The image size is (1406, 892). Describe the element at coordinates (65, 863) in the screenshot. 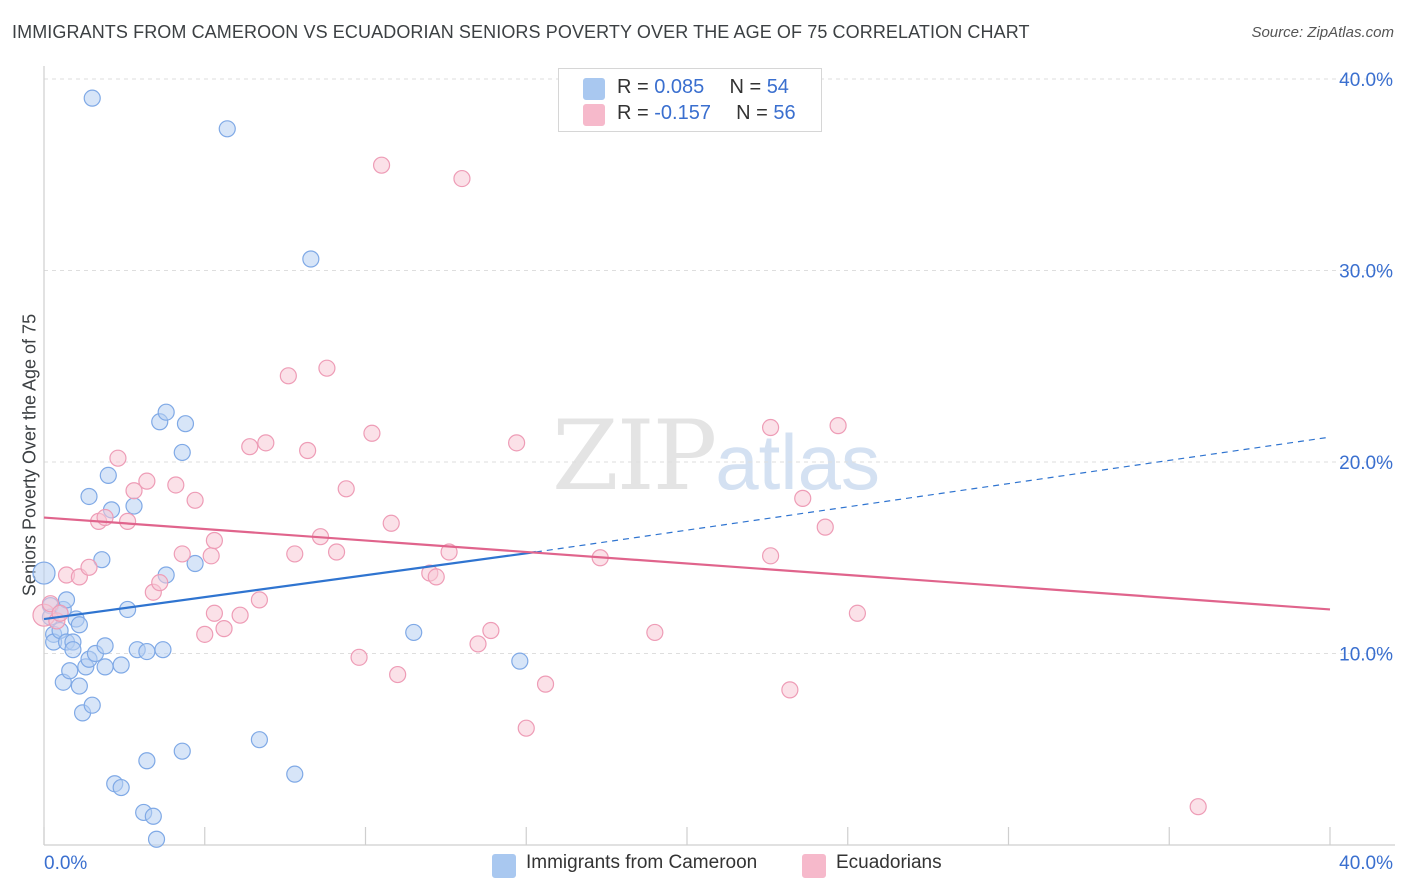

I see `x-tick-label: 0.0%` at that location.